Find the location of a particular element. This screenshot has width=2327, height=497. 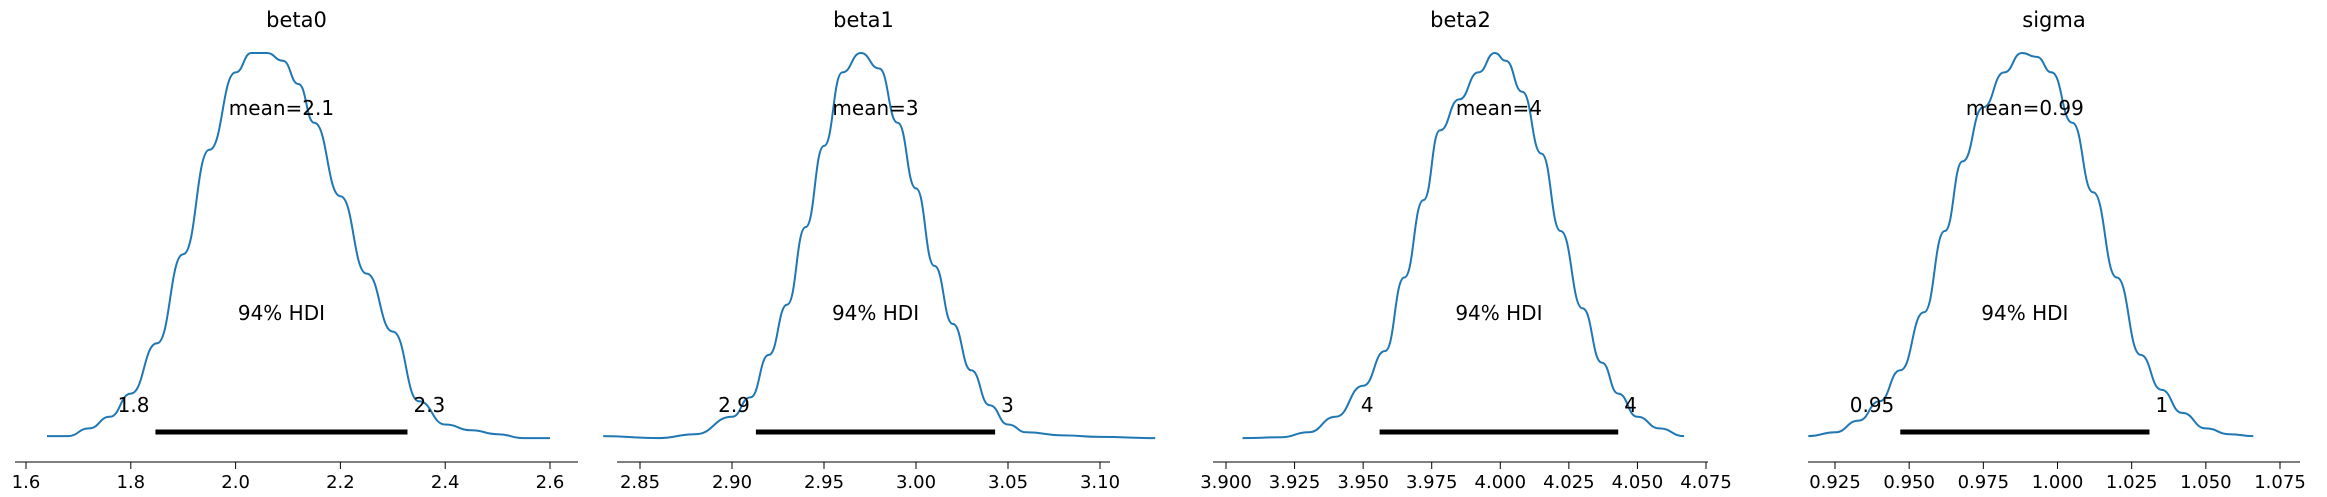

x-tick-label: 2.95 is located at coordinates (824, 482).